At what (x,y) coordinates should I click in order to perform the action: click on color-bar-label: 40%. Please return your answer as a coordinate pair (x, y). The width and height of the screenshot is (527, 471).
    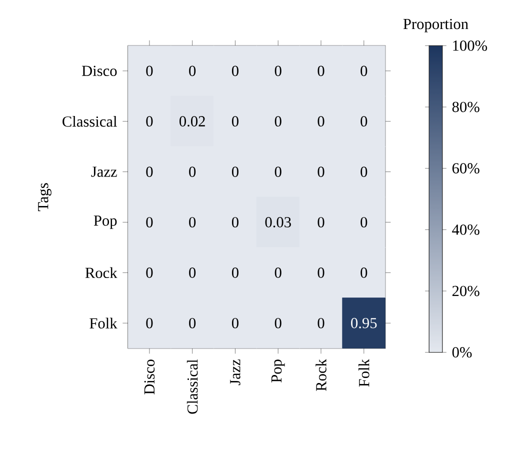
    Looking at the image, I should click on (466, 229).